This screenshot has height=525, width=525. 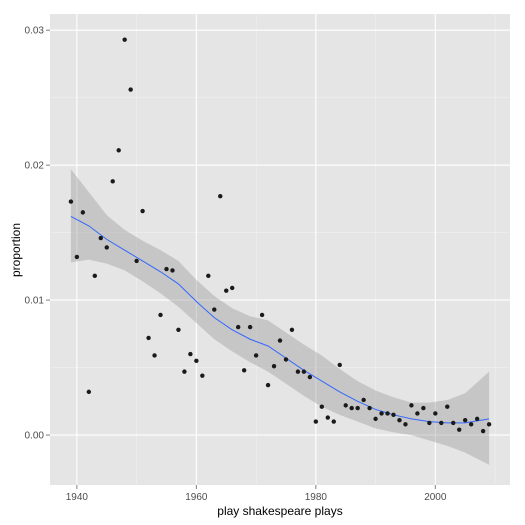 I want to click on x-tick-label: 2000, so click(x=435, y=497).